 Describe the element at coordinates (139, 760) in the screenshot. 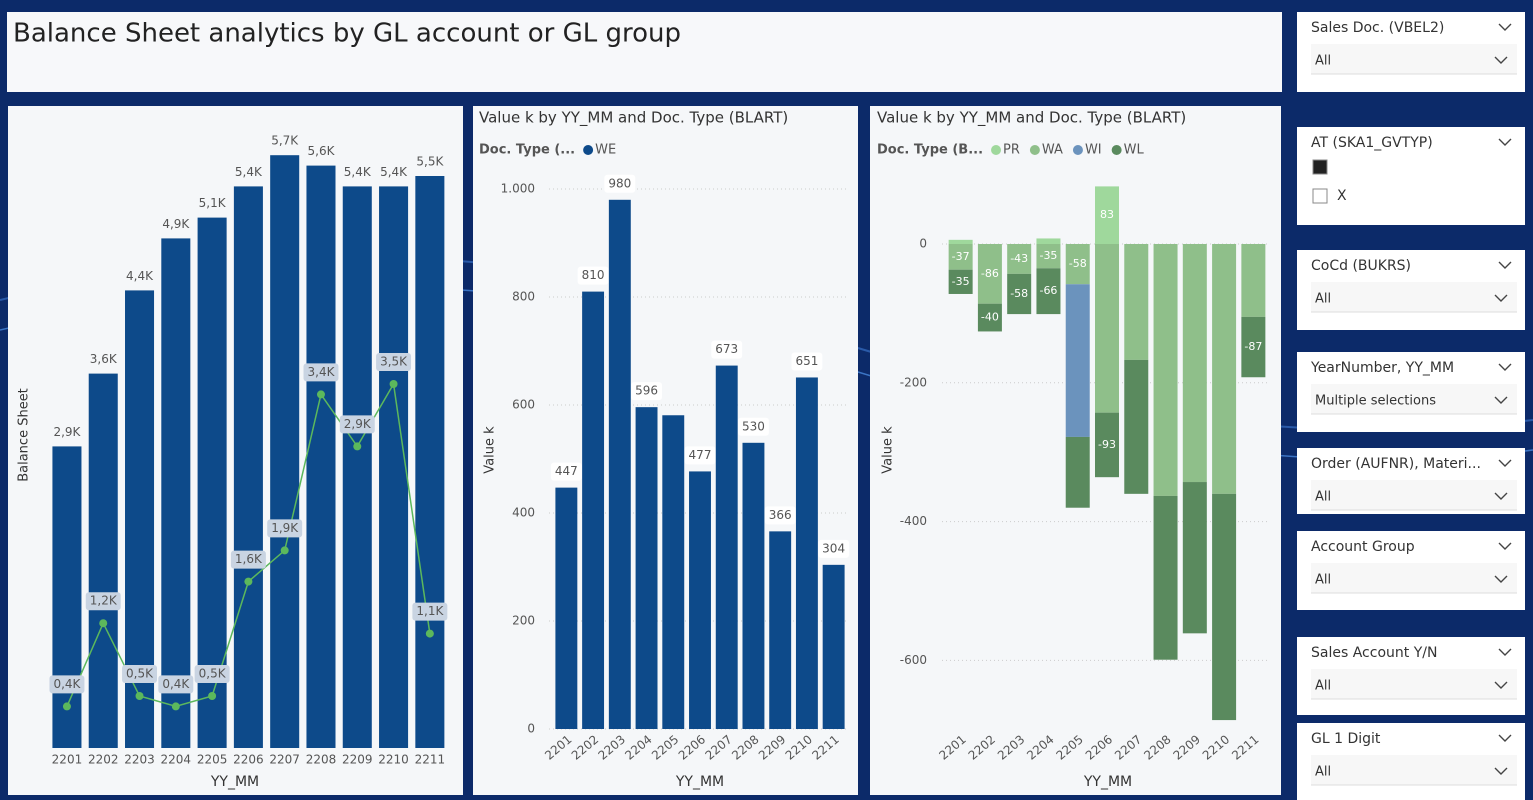

I see `x-tick-label: 2203` at that location.